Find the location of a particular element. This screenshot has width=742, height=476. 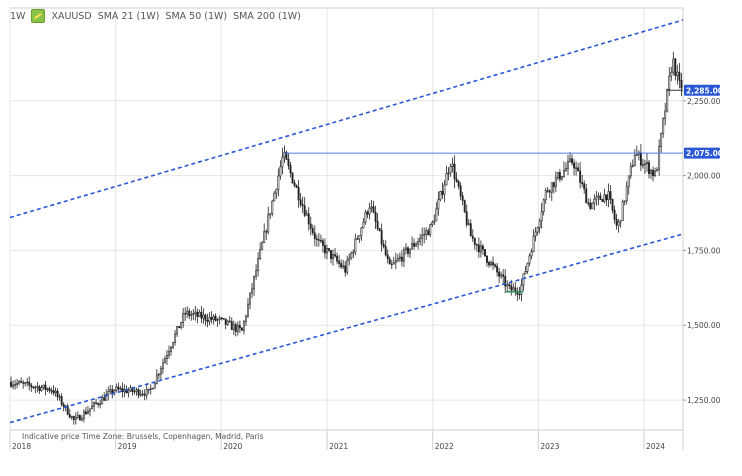

gold-bar-icon is located at coordinates (38, 16).